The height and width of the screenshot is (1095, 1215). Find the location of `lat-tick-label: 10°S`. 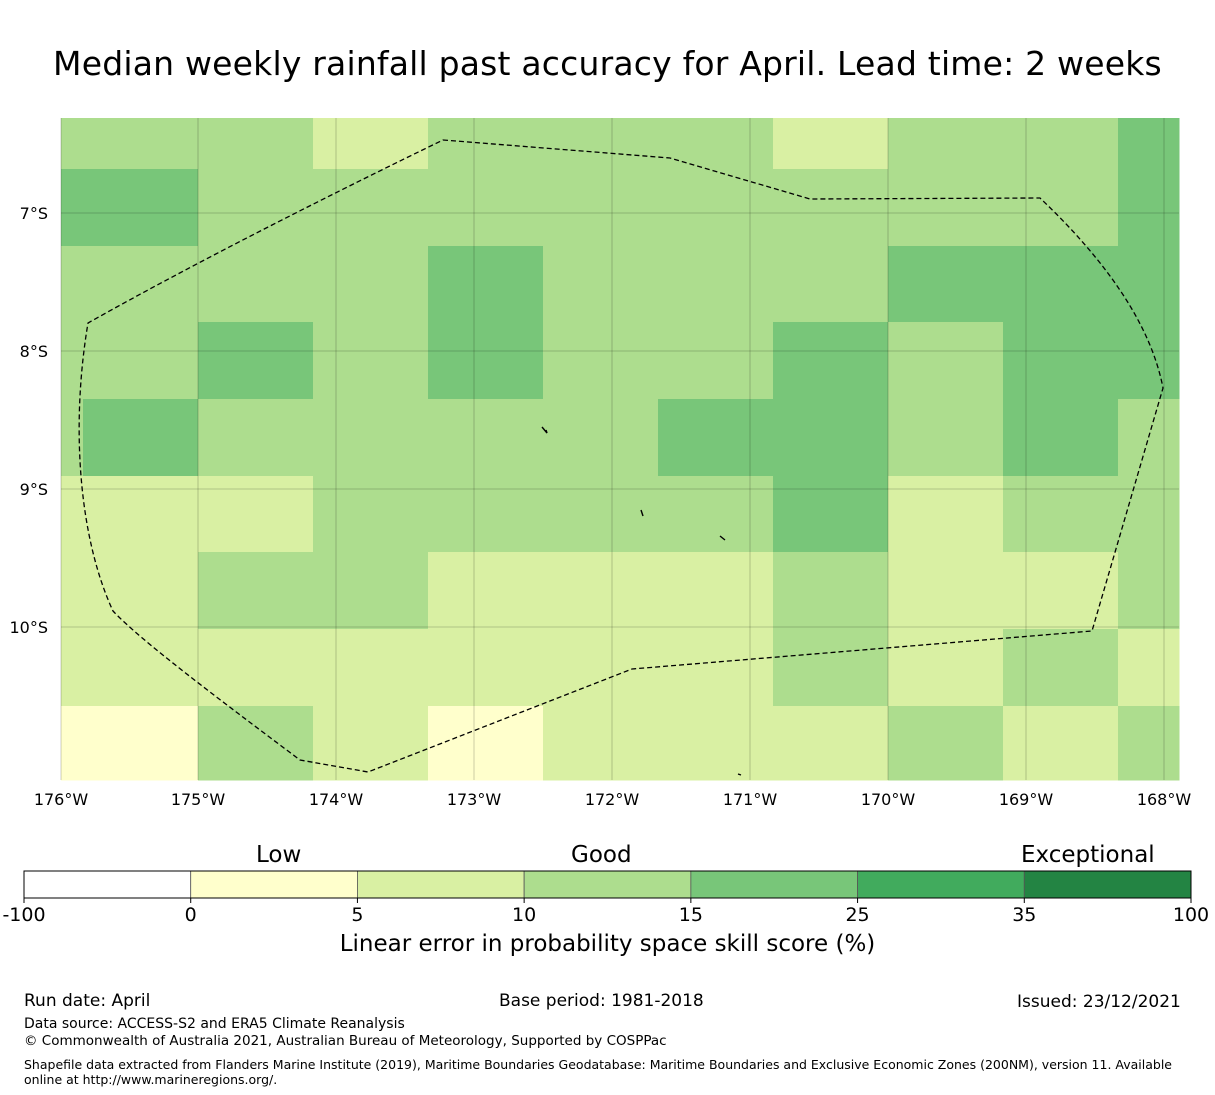

lat-tick-label: 10°S is located at coordinates (28, 627).